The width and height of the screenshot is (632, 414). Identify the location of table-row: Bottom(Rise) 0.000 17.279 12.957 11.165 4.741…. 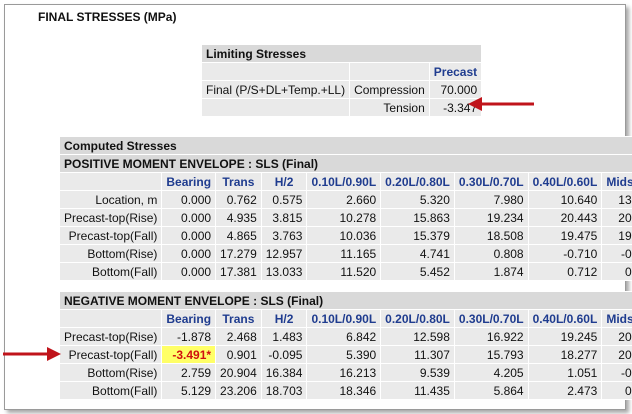
(345, 253).